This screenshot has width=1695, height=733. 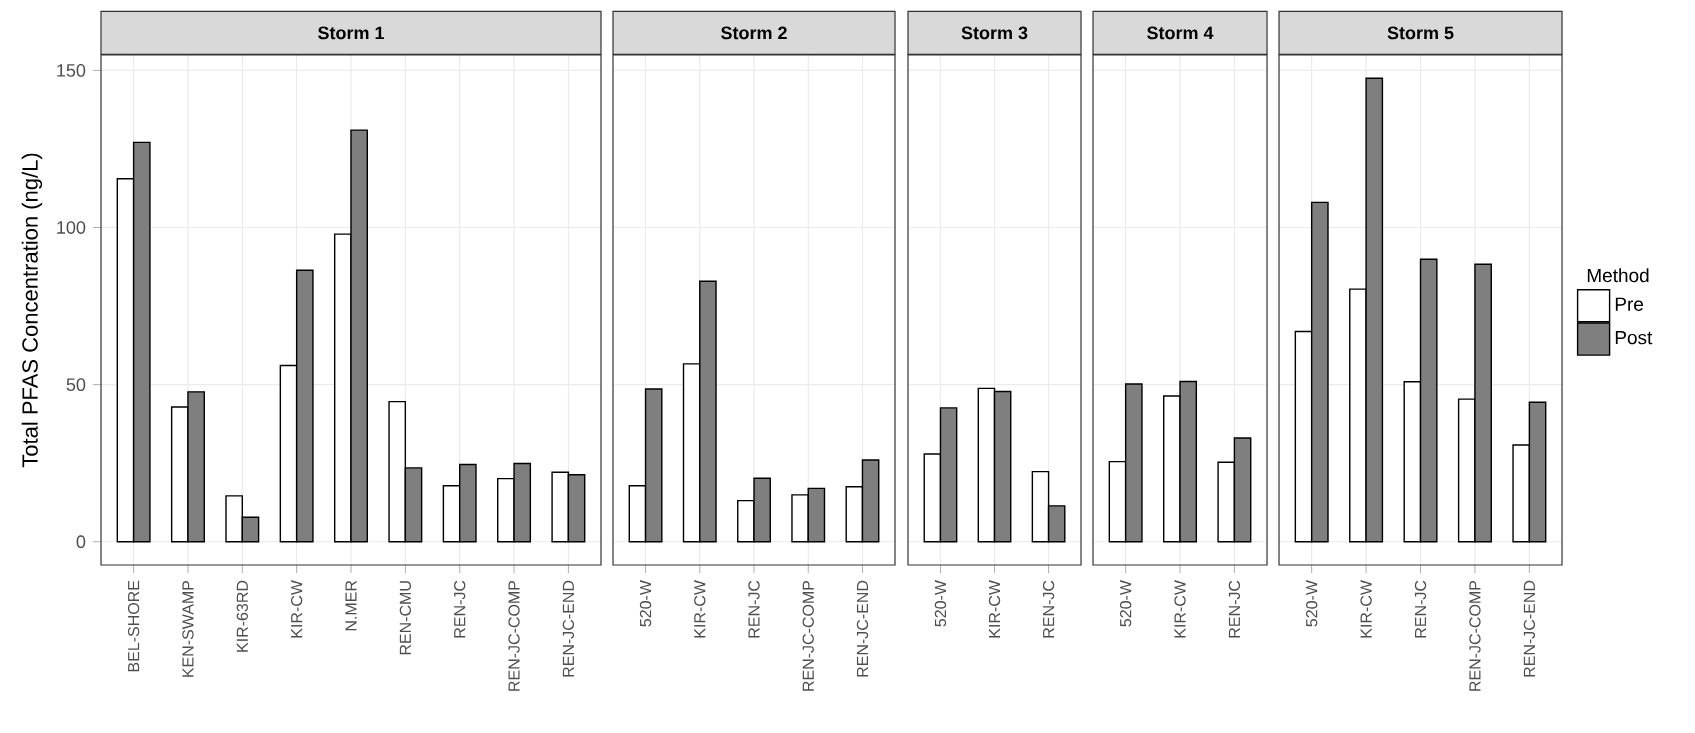 What do you see at coordinates (76, 385) in the screenshot?
I see `y-tick-label: 50` at bounding box center [76, 385].